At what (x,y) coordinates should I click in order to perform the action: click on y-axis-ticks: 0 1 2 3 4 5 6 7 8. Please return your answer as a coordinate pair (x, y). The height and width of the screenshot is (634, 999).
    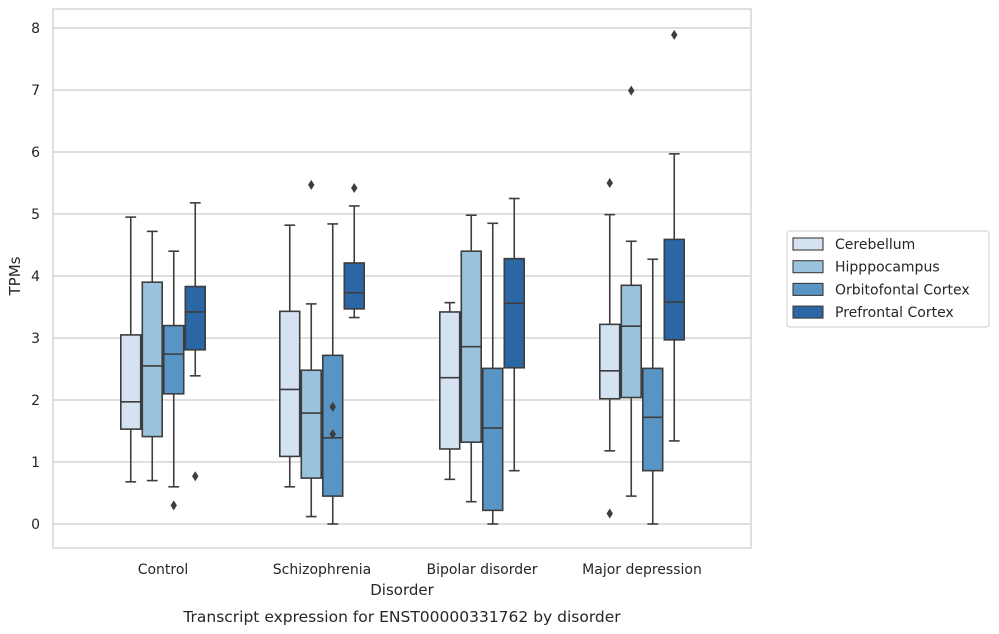
    Looking at the image, I should click on (35, 277).